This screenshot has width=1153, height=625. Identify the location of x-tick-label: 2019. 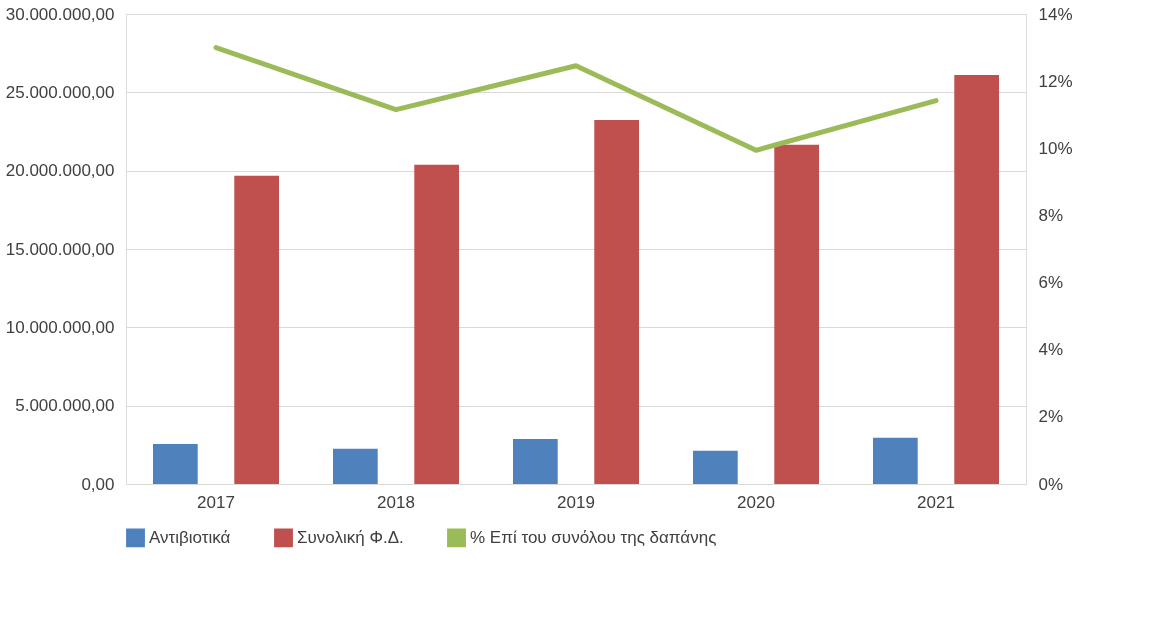
(576, 502).